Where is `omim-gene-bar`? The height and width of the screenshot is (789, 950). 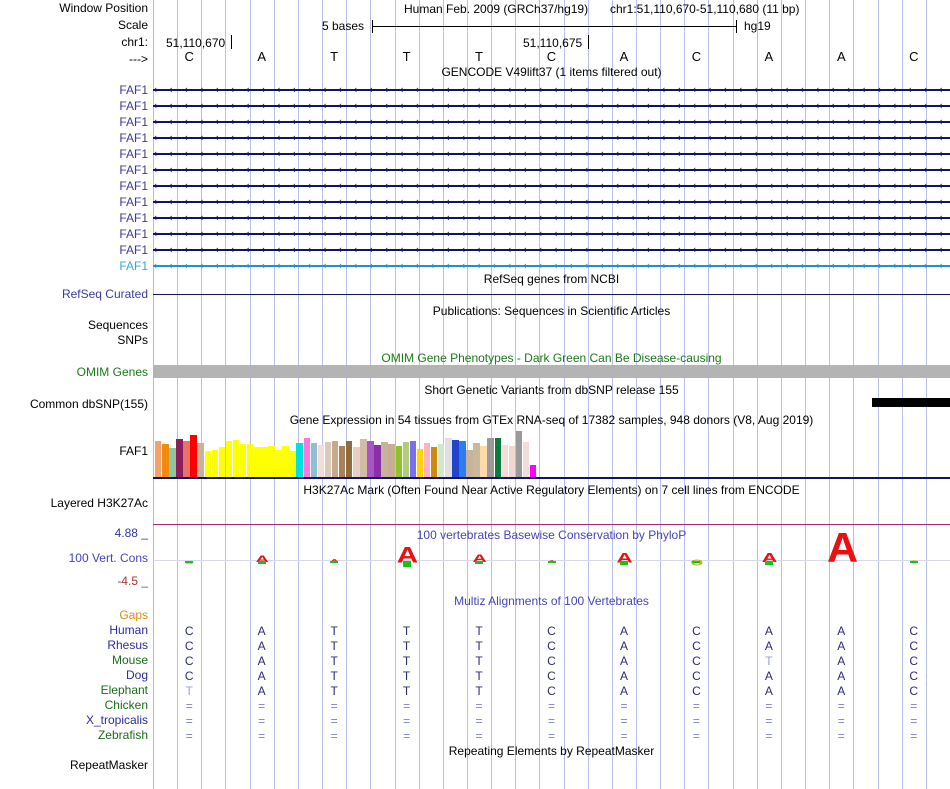 omim-gene-bar is located at coordinates (551, 371).